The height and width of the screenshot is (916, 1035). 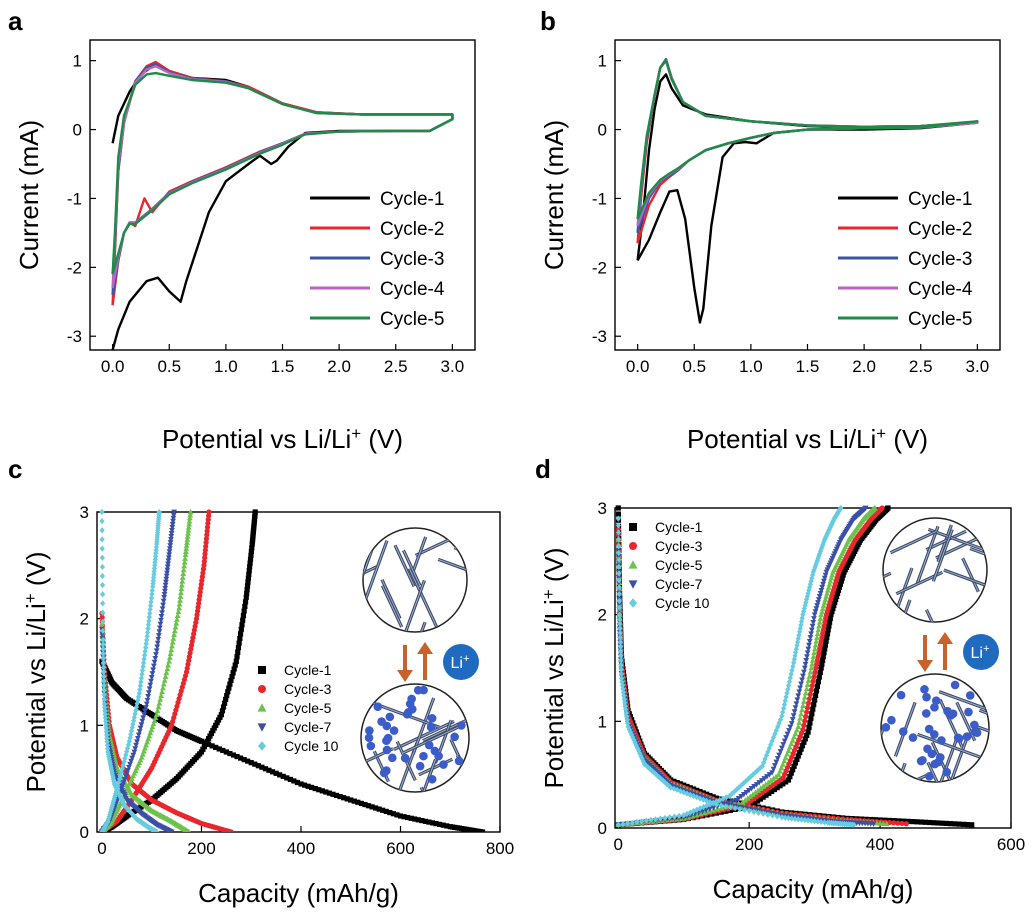 I want to click on a-x-tick-label: 2.0, so click(x=339, y=366).